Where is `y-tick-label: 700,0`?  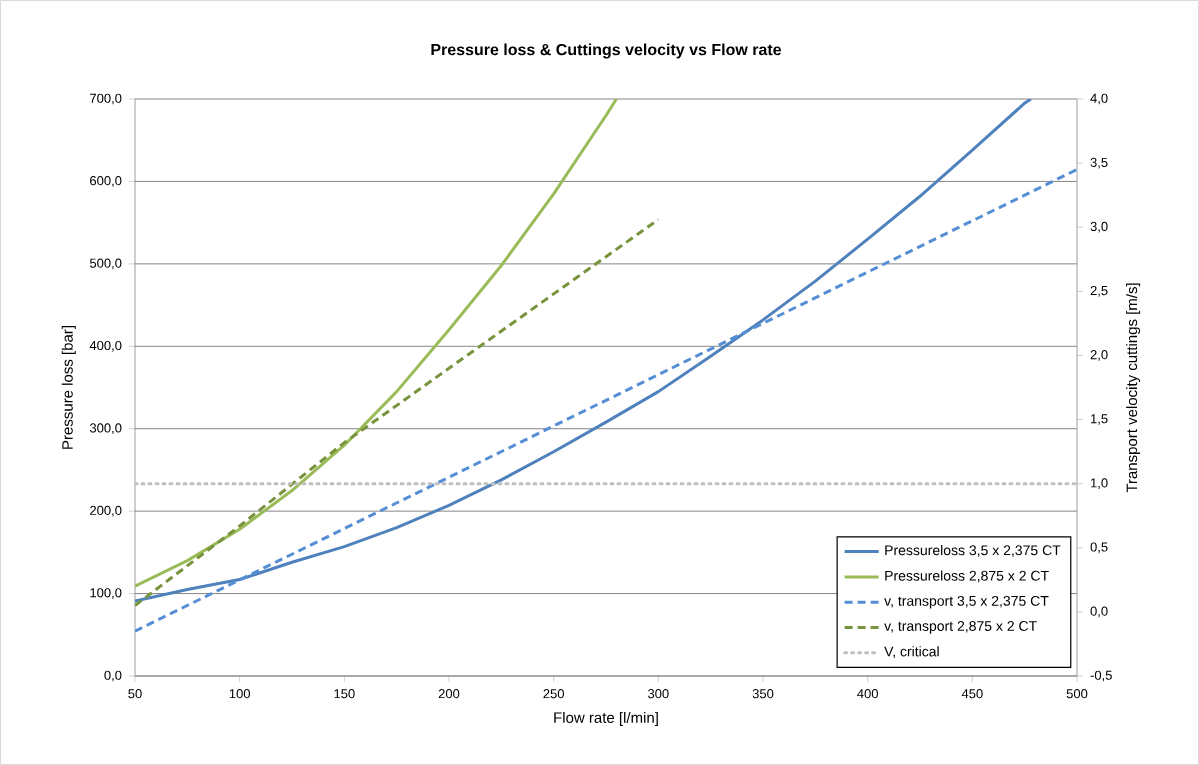 y-tick-label: 700,0 is located at coordinates (106, 99).